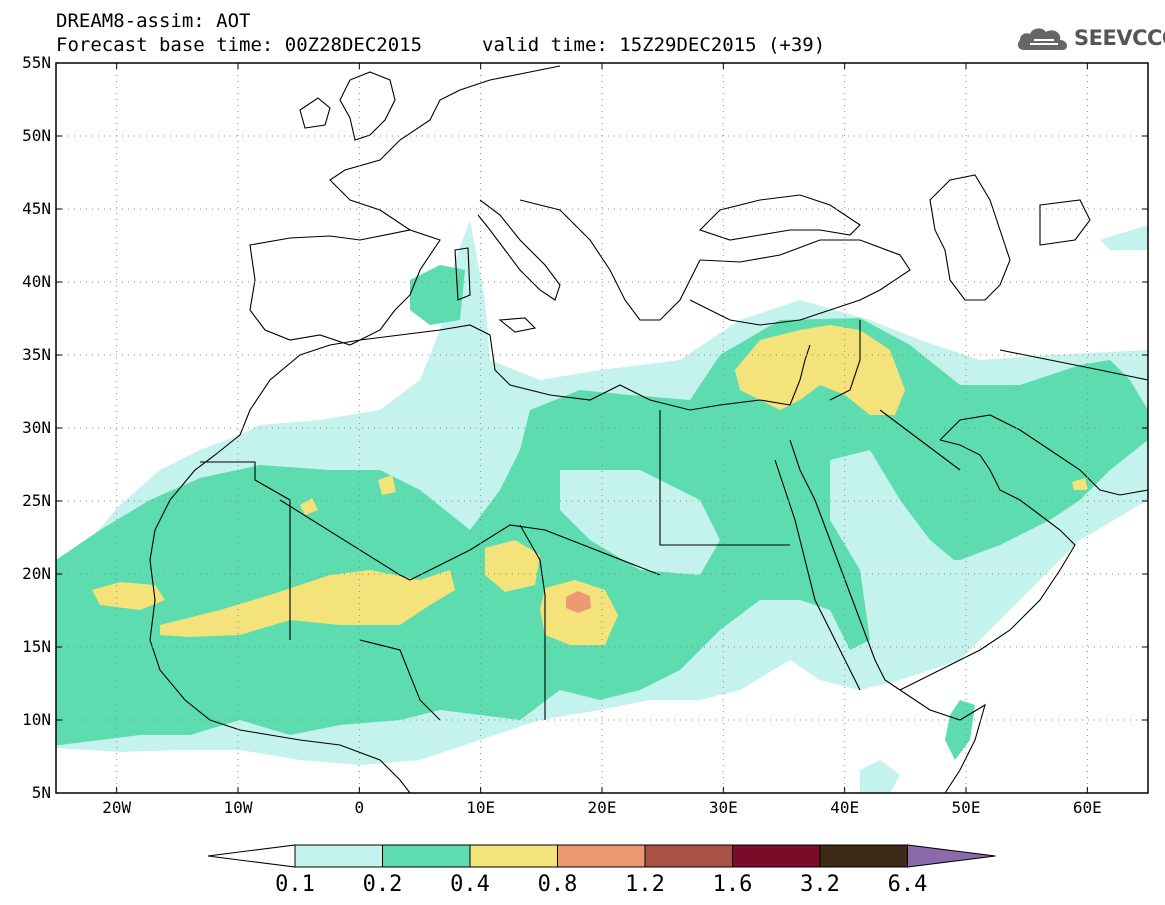  What do you see at coordinates (908, 884) in the screenshot?
I see `colorbar-label: 6.4` at bounding box center [908, 884].